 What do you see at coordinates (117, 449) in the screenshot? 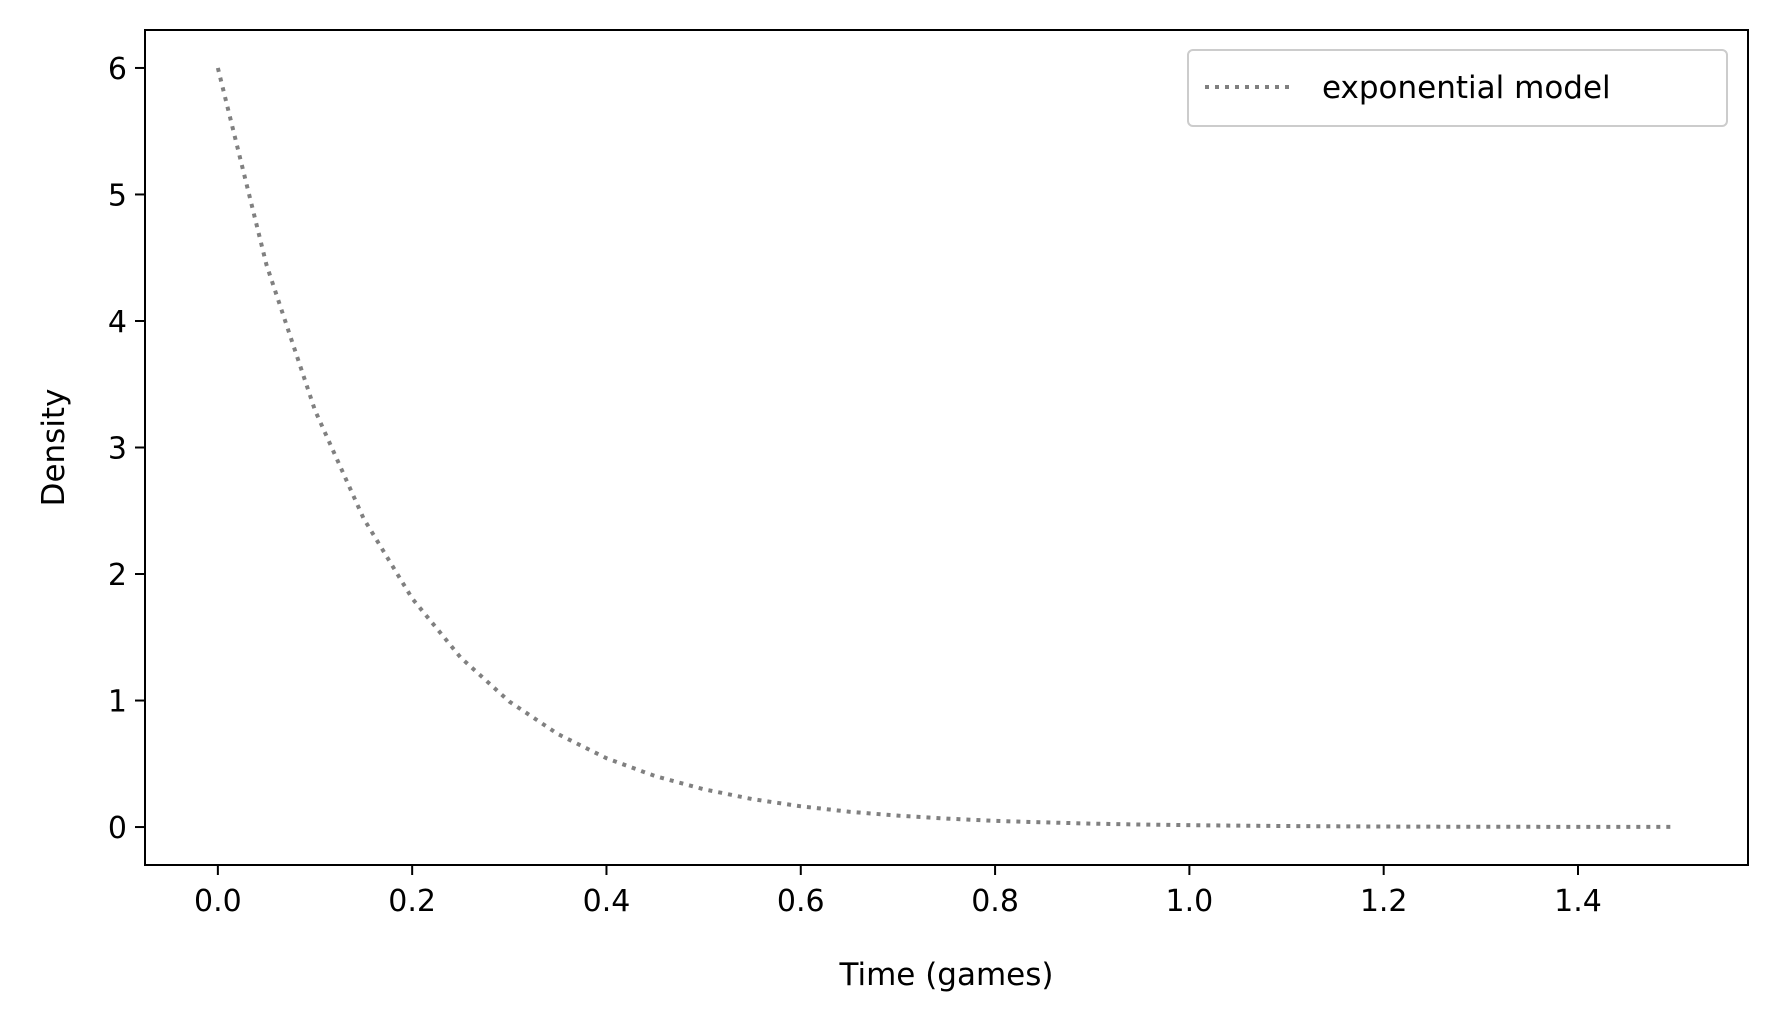
I see `y-tick-label: 3` at bounding box center [117, 449].